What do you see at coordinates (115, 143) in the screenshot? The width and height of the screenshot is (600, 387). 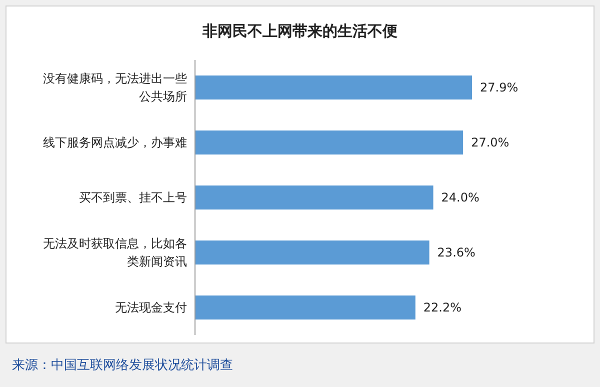 I see `category-label: 线下服务网点减少，办事难` at bounding box center [115, 143].